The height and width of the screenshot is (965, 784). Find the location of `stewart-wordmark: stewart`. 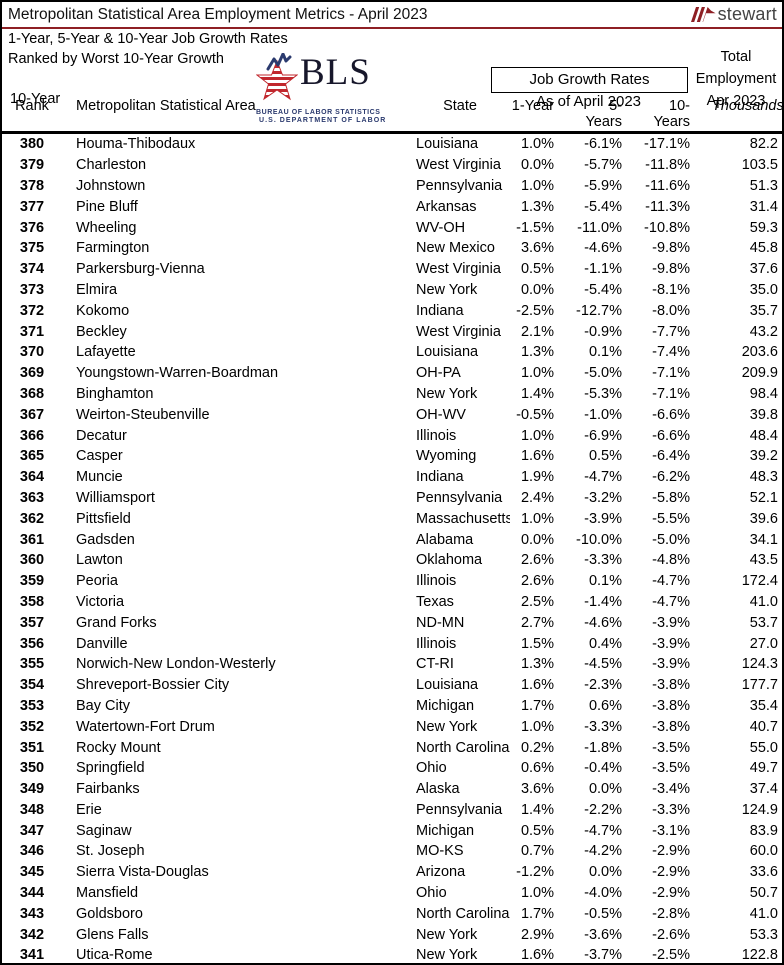

stewart-wordmark: stewart is located at coordinates (747, 14).